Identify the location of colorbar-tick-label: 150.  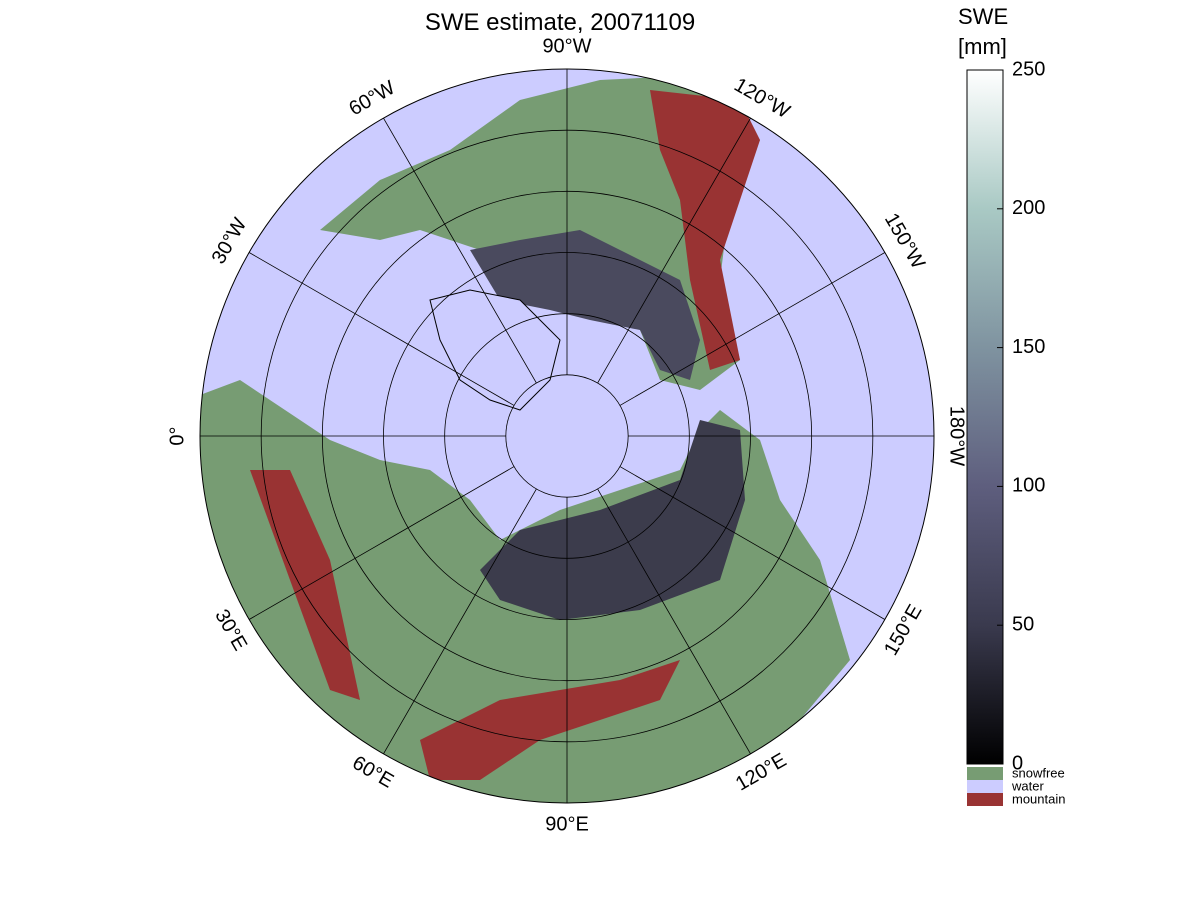
(1028, 347).